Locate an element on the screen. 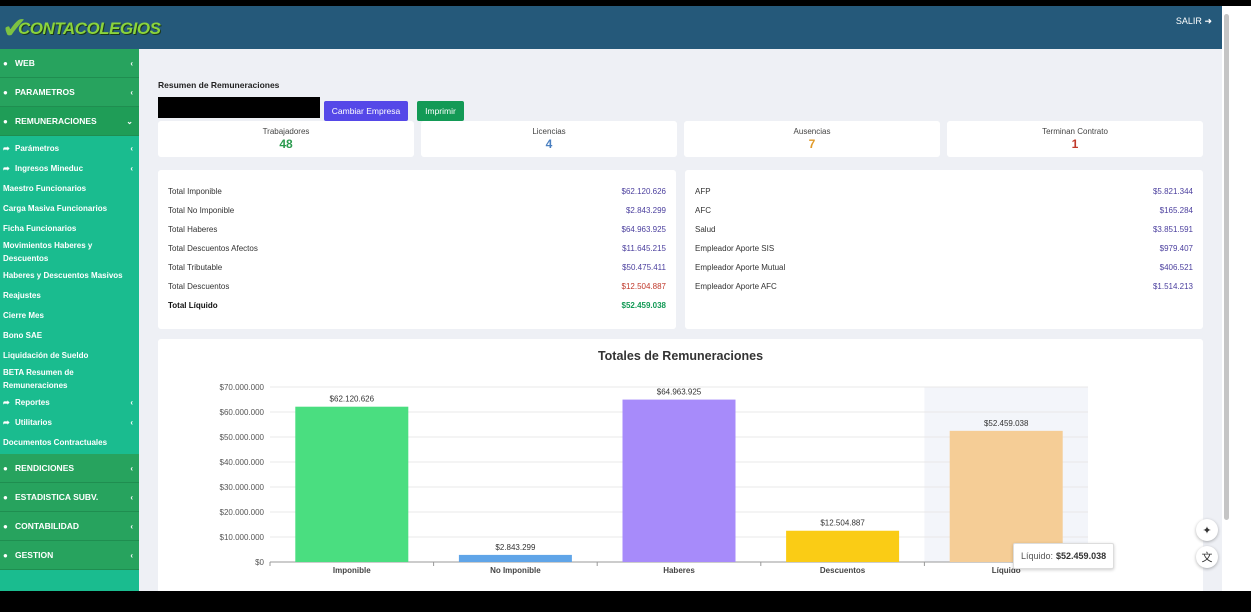  sidebar-link-ficha-funcionarios: Ficha Funcionarios is located at coordinates (40, 228).